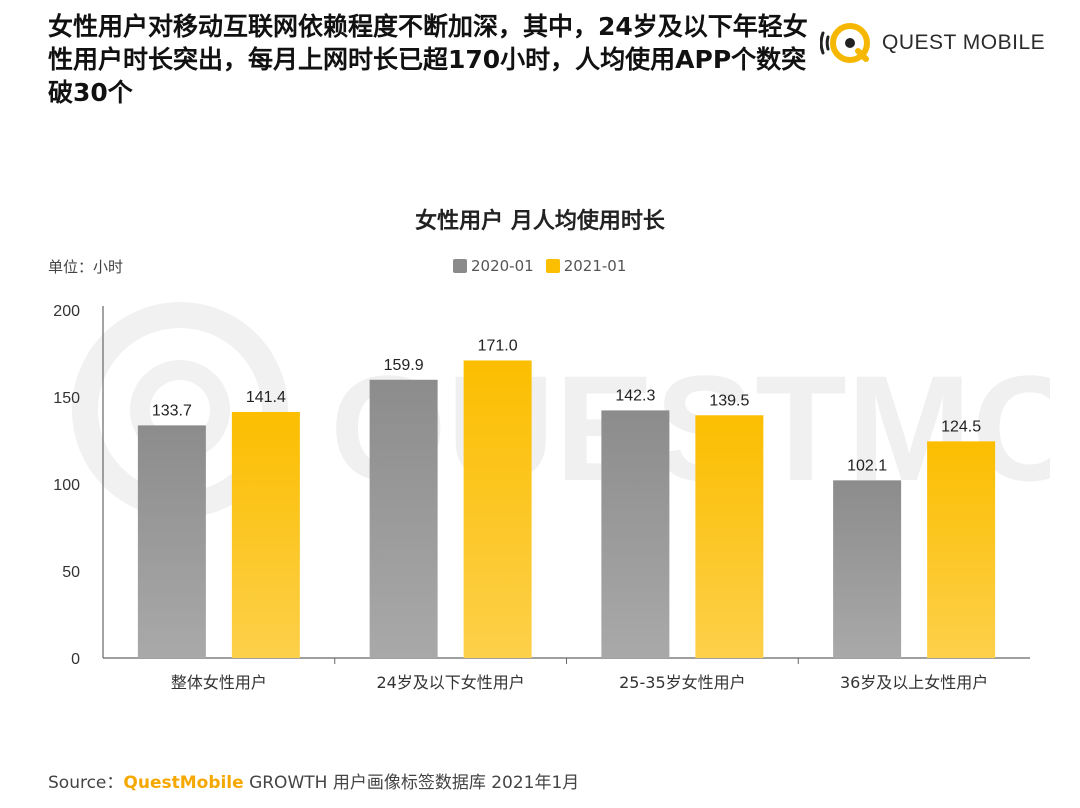 This screenshot has width=1080, height=808. What do you see at coordinates (867, 465) in the screenshot?
I see `data-label: 102.1` at bounding box center [867, 465].